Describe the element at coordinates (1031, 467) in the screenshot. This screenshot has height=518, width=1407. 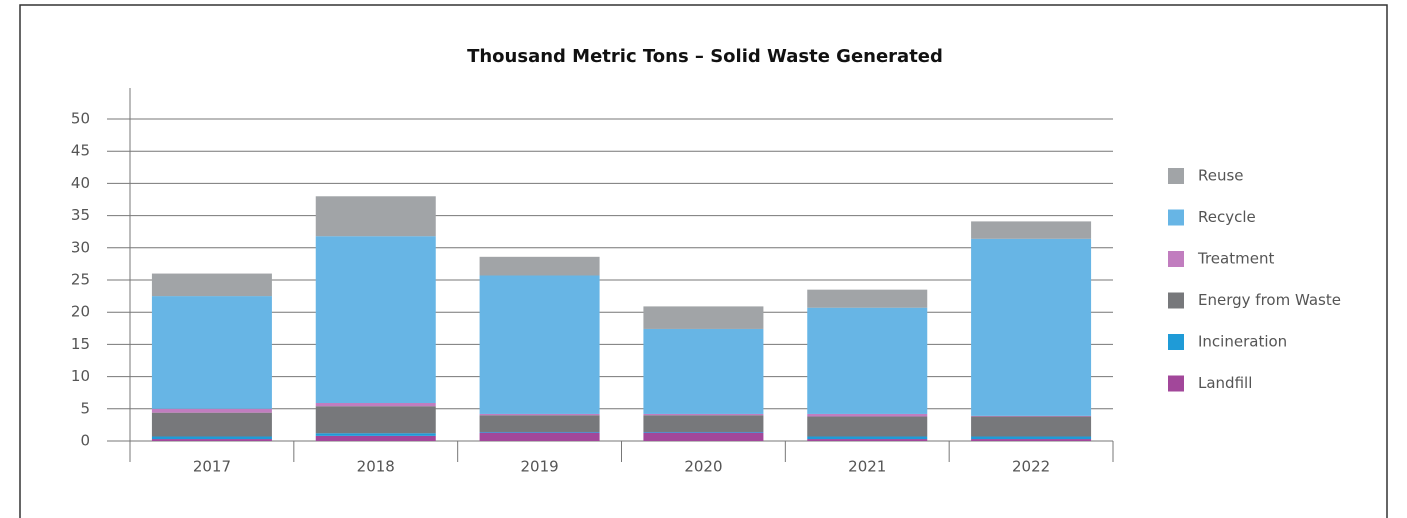
I see `x-tick-label: 2022` at that location.